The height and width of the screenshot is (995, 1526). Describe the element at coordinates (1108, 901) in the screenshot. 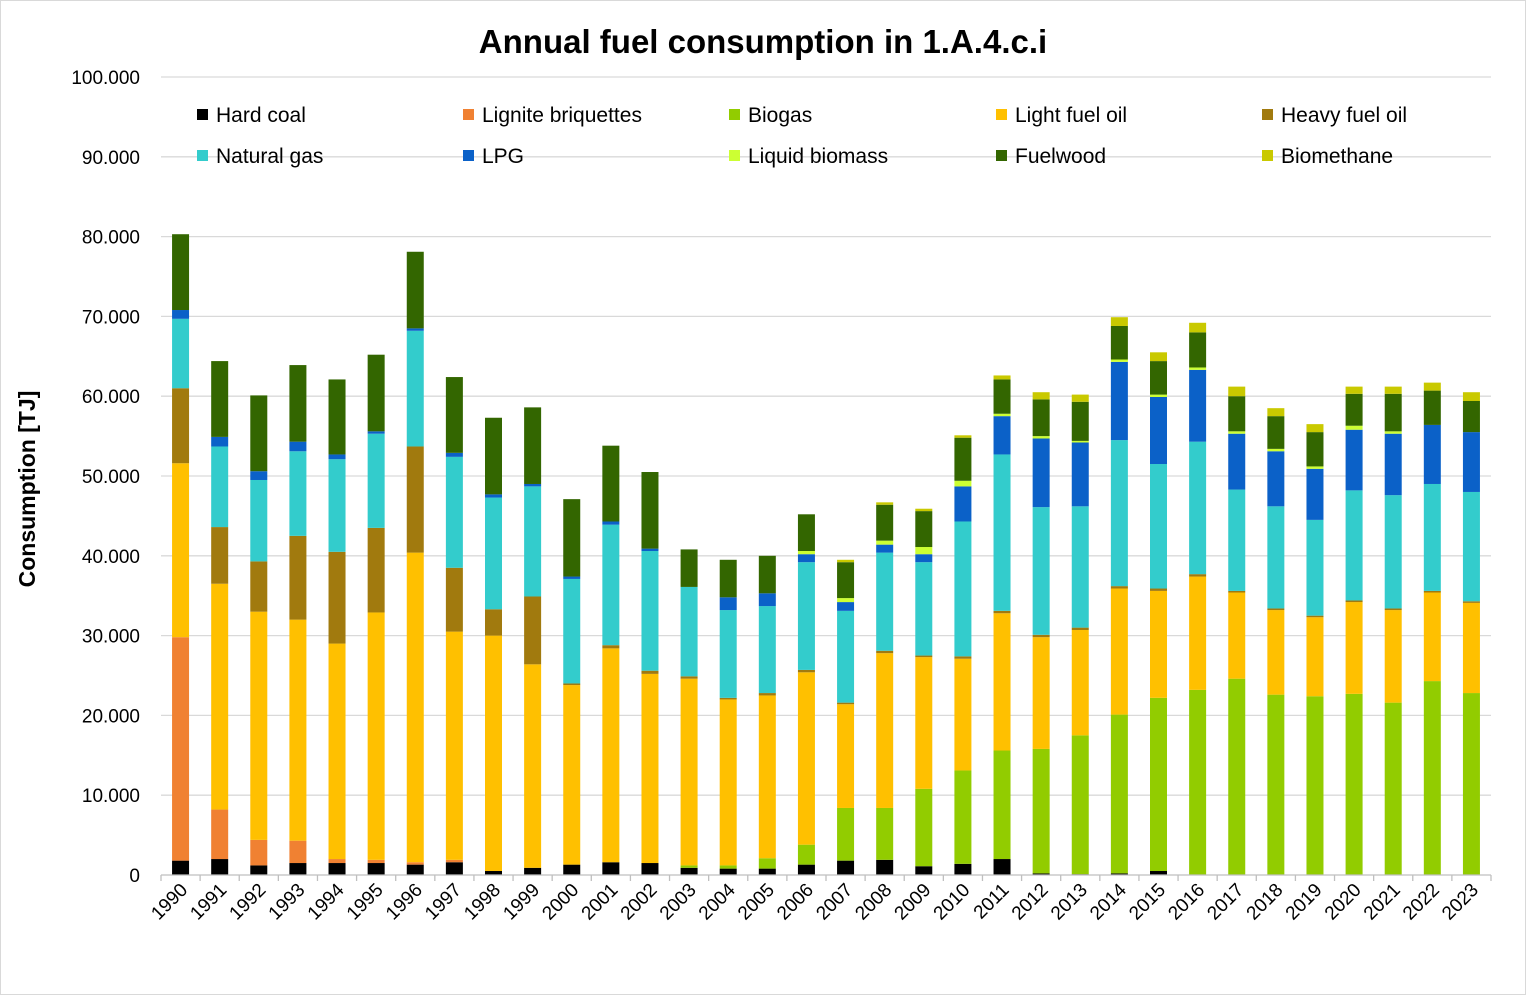

I see `x-tick-label: 2014` at that location.